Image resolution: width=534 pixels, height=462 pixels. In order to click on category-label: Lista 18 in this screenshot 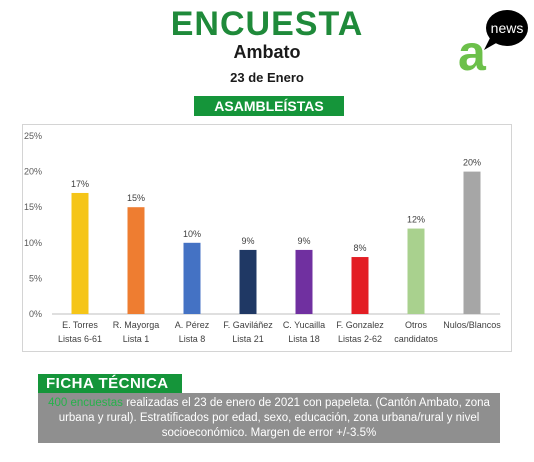, I will do `click(304, 339)`.